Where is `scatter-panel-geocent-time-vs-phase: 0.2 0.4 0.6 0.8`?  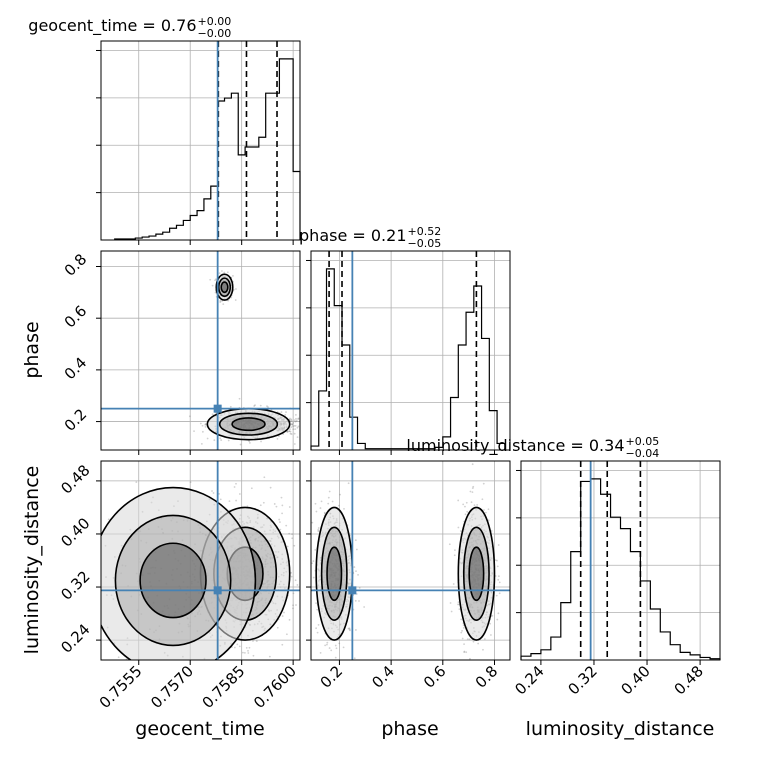 scatter-panel-geocent-time-vs-phase: 0.2 0.4 0.6 0.8 is located at coordinates (183, 353).